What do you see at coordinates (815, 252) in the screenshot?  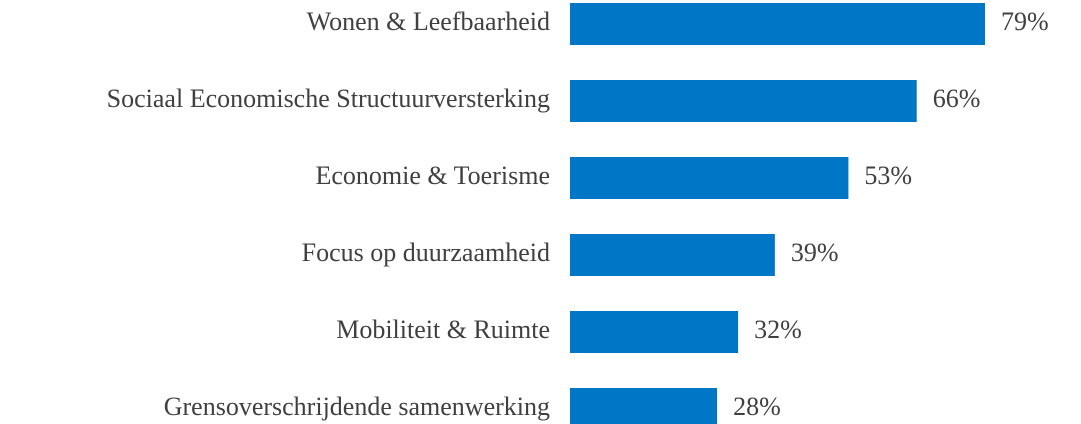 I see `value-label: 39%` at bounding box center [815, 252].